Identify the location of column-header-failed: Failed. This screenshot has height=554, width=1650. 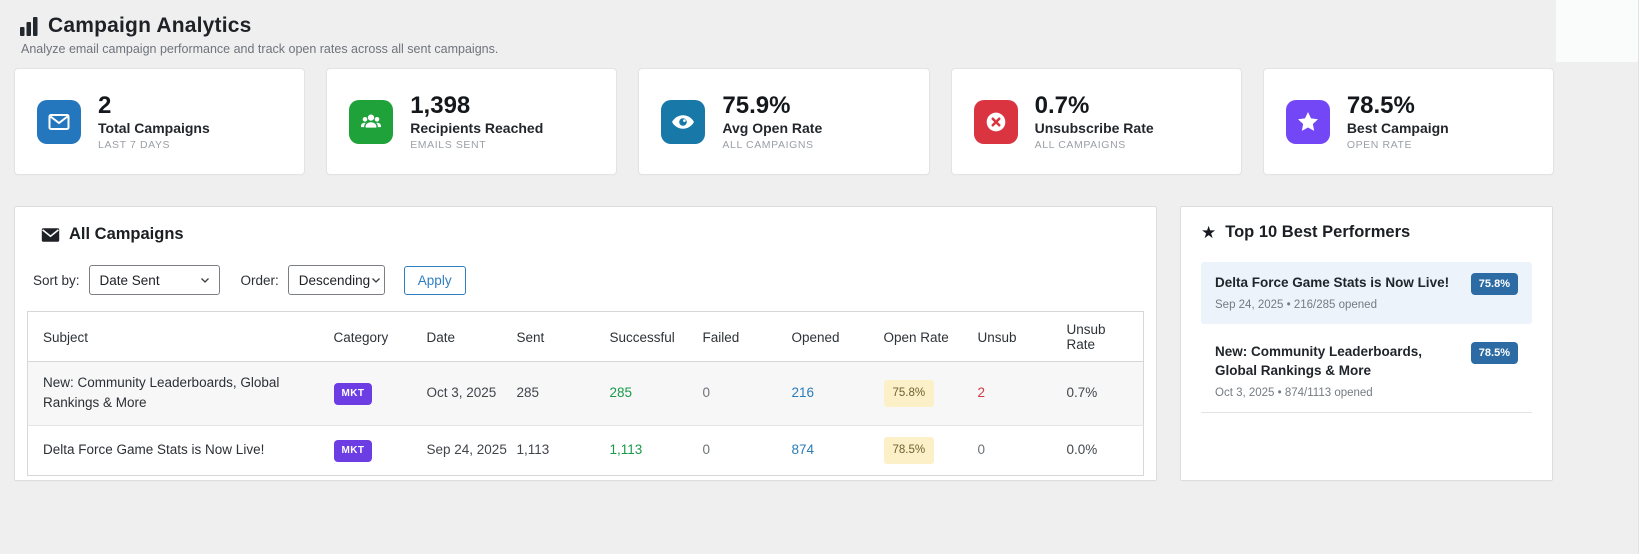
(747, 336).